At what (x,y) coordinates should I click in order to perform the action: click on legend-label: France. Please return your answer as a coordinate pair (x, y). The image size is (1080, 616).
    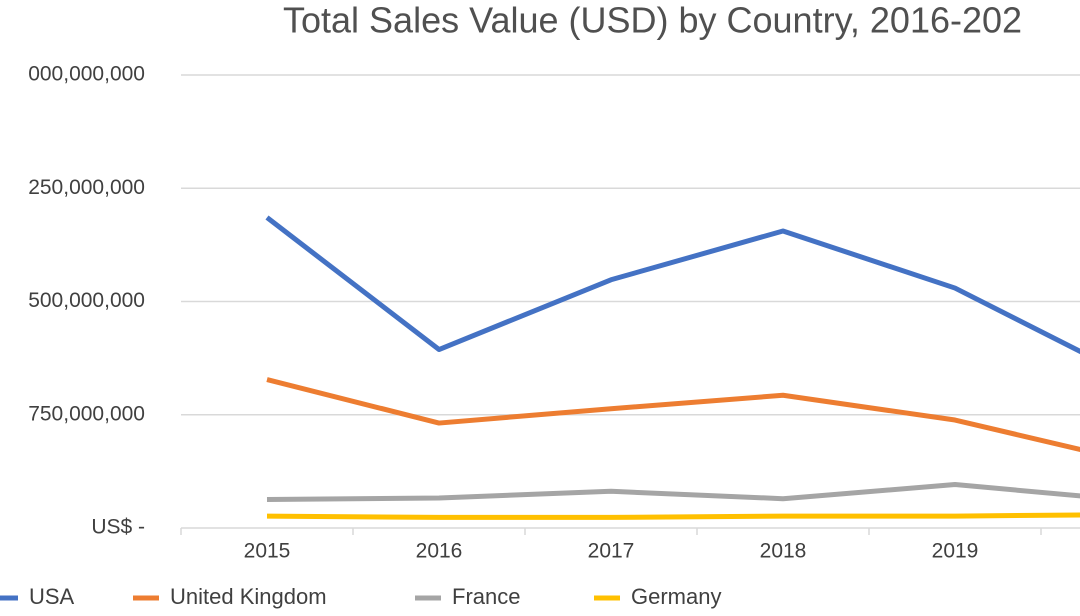
    Looking at the image, I should click on (486, 596).